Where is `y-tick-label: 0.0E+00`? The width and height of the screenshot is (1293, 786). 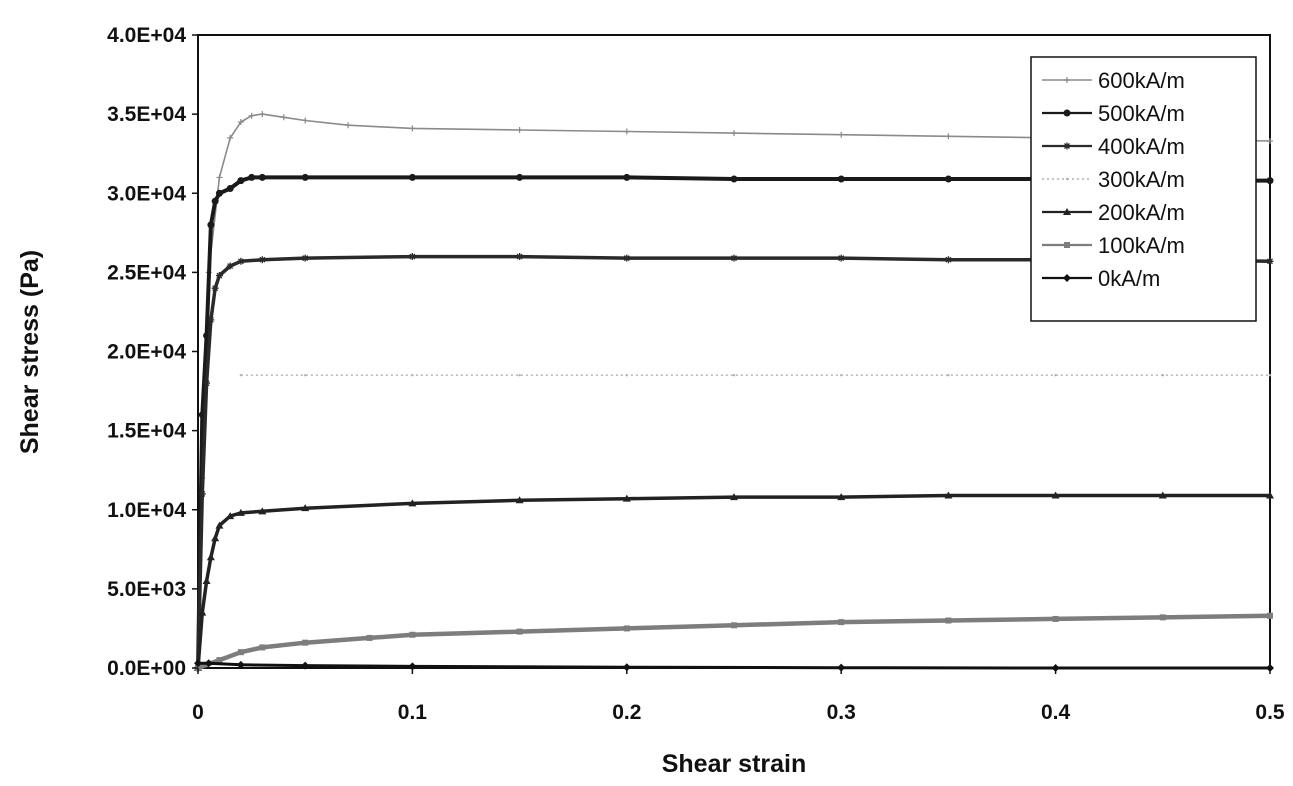 y-tick-label: 0.0E+00 is located at coordinates (146, 668).